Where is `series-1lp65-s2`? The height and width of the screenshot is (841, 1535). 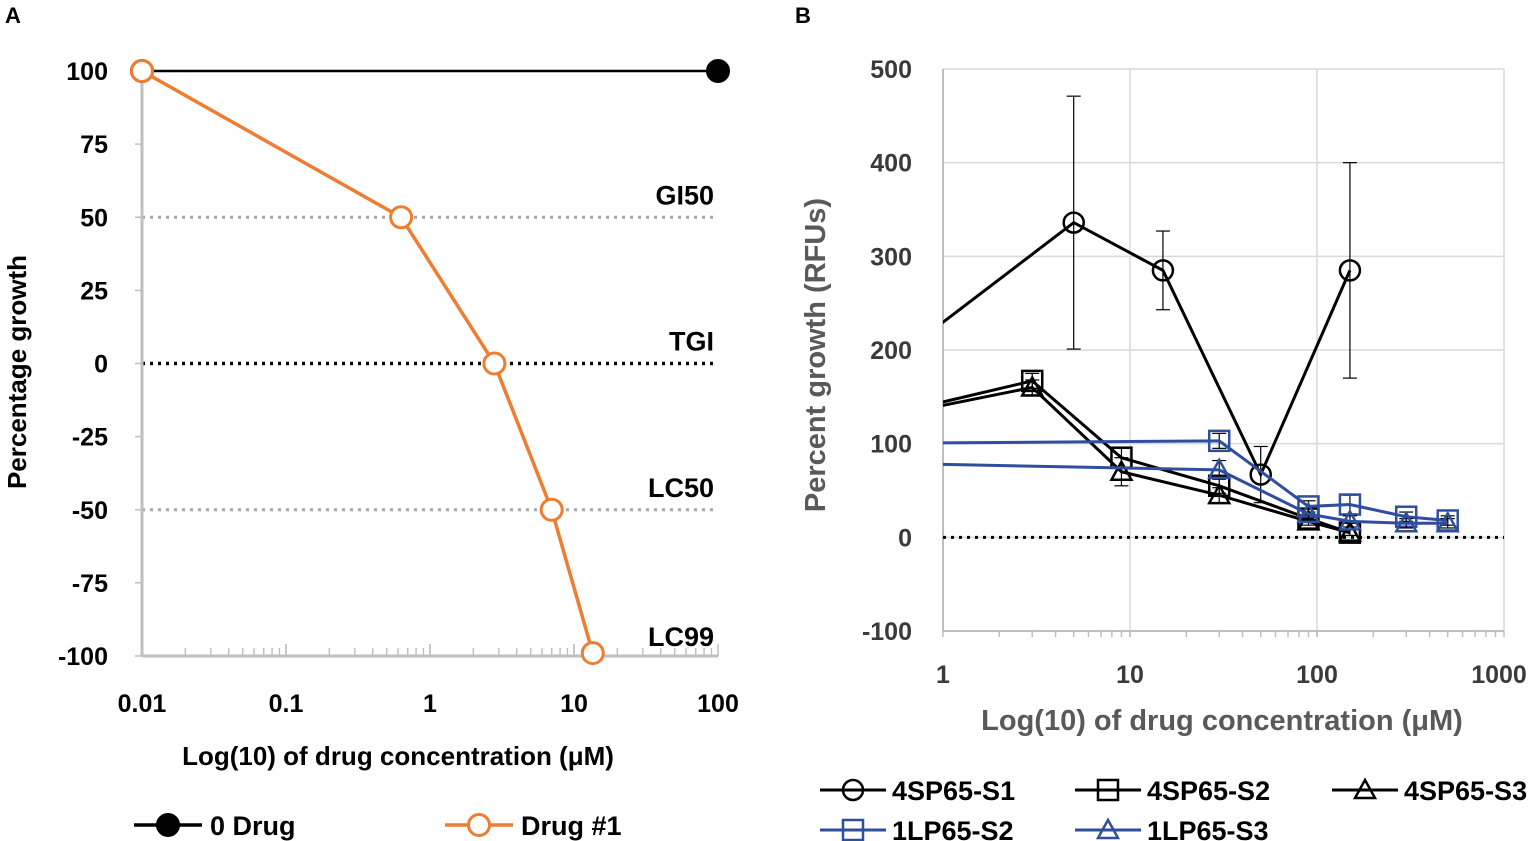
series-1lp65-s2 is located at coordinates (1201, 480).